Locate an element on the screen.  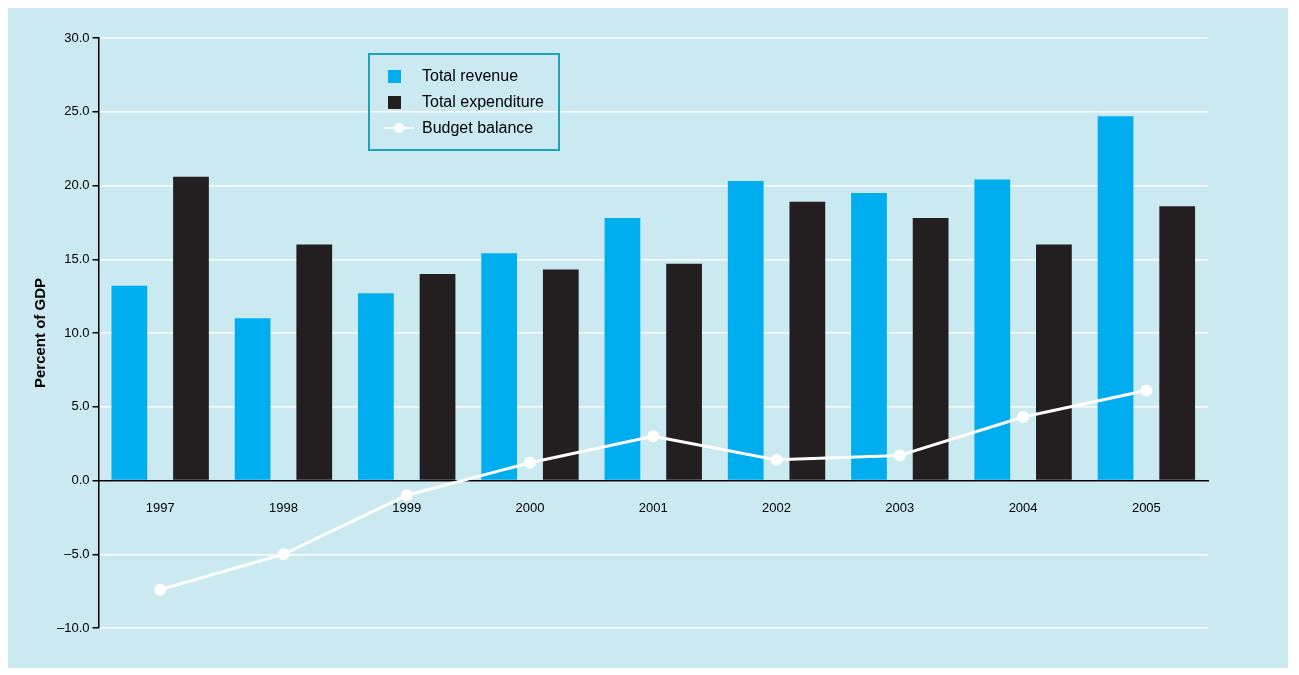
y-tick-label: 0.0 is located at coordinates (80, 480).